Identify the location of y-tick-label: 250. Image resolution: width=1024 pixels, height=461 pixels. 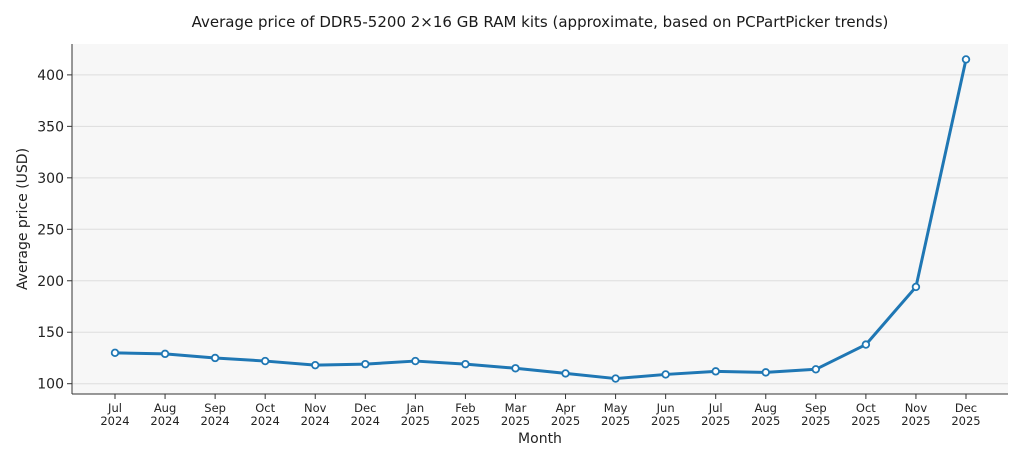
(50, 230).